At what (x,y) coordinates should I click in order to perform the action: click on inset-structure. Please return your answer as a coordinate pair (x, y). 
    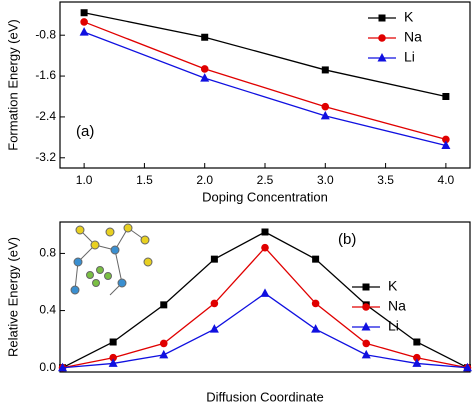
    Looking at the image, I should click on (111, 259).